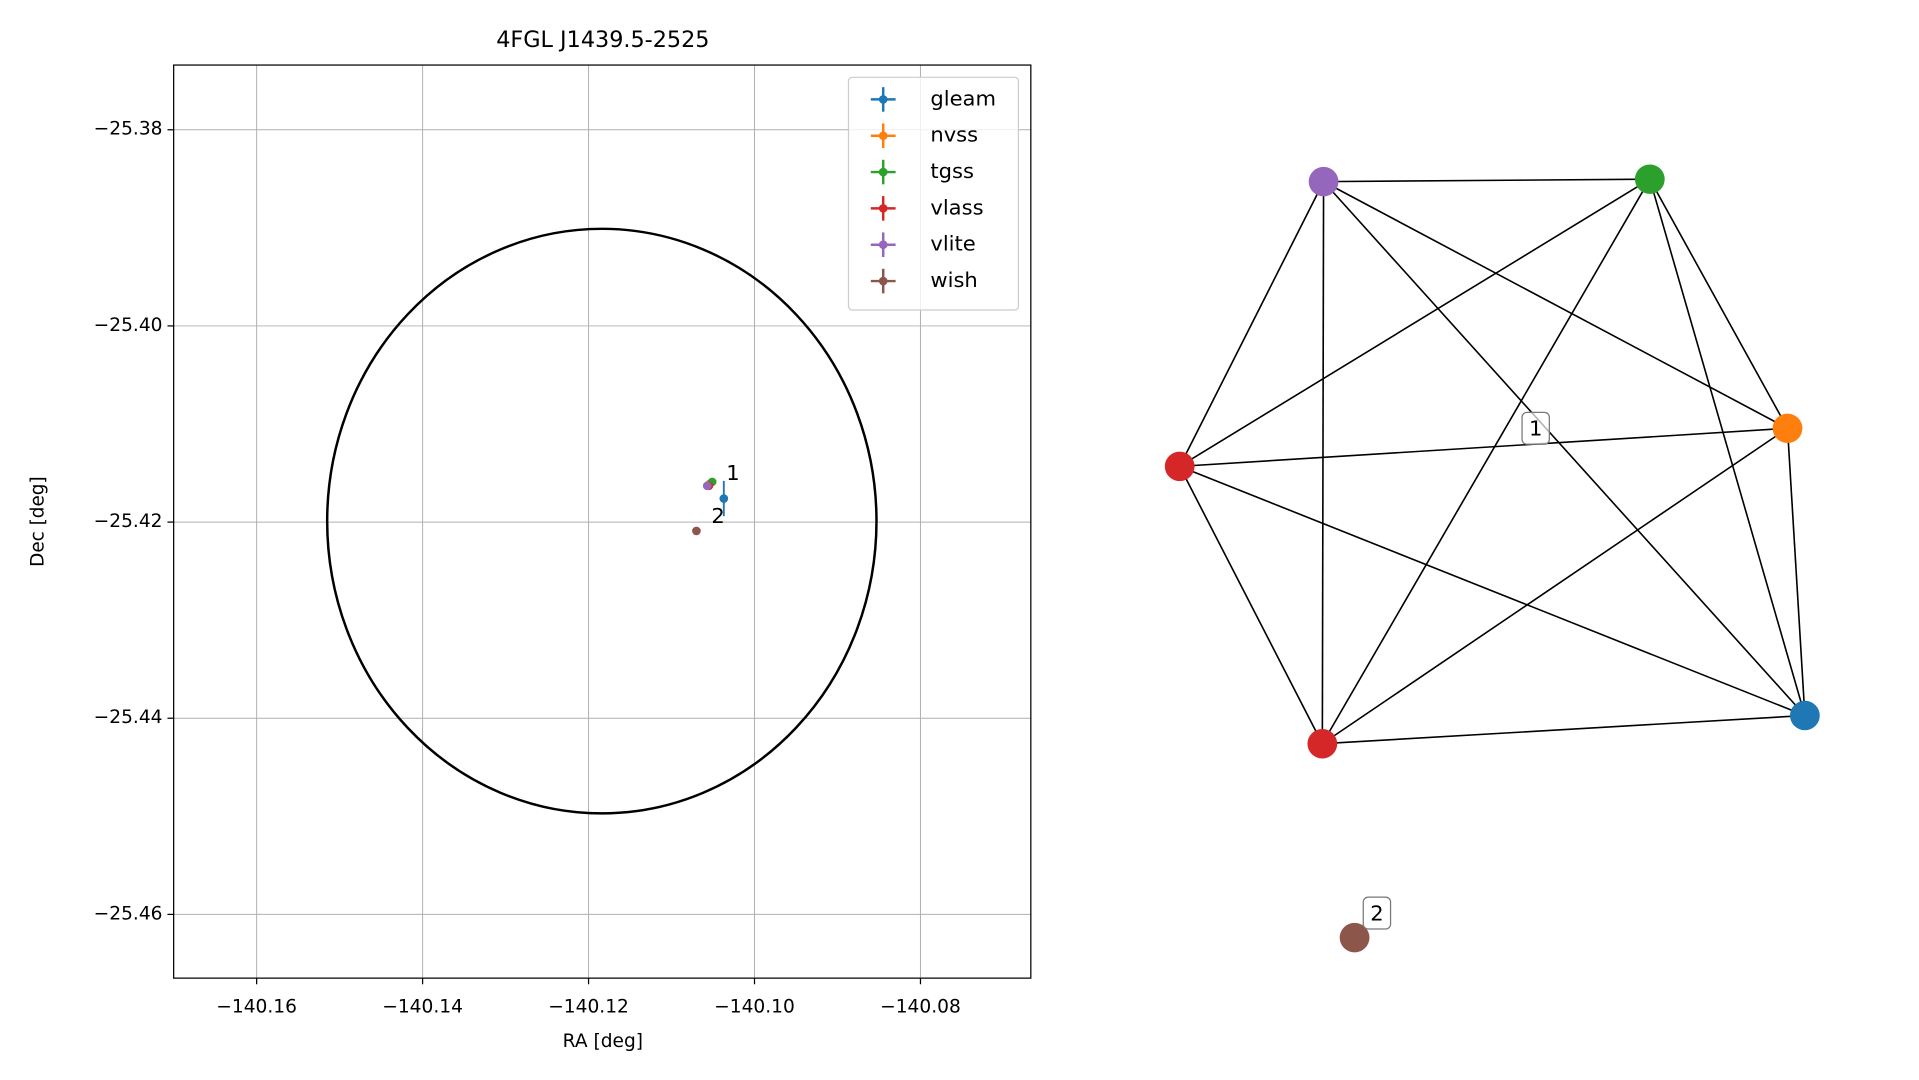 Image resolution: width=1919 pixels, height=1080 pixels. What do you see at coordinates (128, 717) in the screenshot?
I see `y-tick-label: −25.44` at bounding box center [128, 717].